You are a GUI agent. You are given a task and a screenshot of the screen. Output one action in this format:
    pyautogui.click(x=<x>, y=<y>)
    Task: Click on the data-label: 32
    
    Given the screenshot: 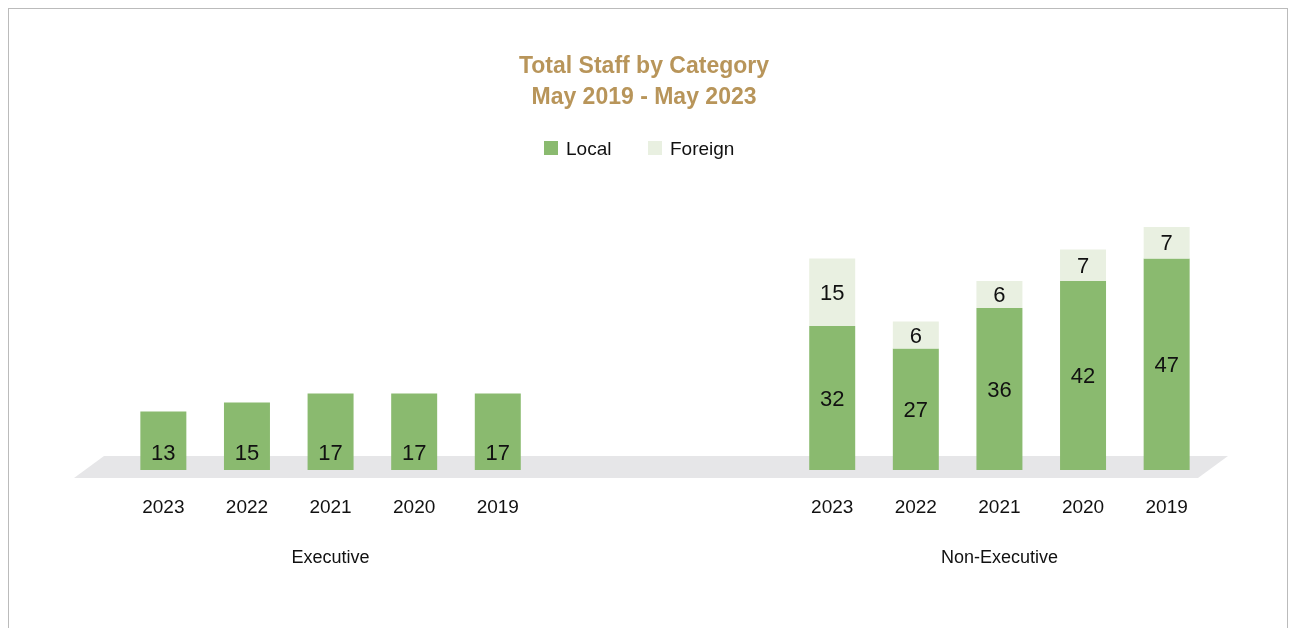 What is the action you would take?
    pyautogui.click(x=832, y=398)
    